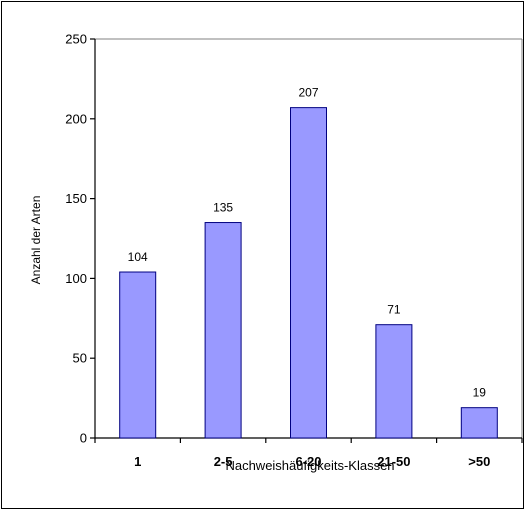 Image resolution: width=527 pixels, height=512 pixels. Describe the element at coordinates (479, 461) in the screenshot. I see `x-tick-label: >50` at that location.